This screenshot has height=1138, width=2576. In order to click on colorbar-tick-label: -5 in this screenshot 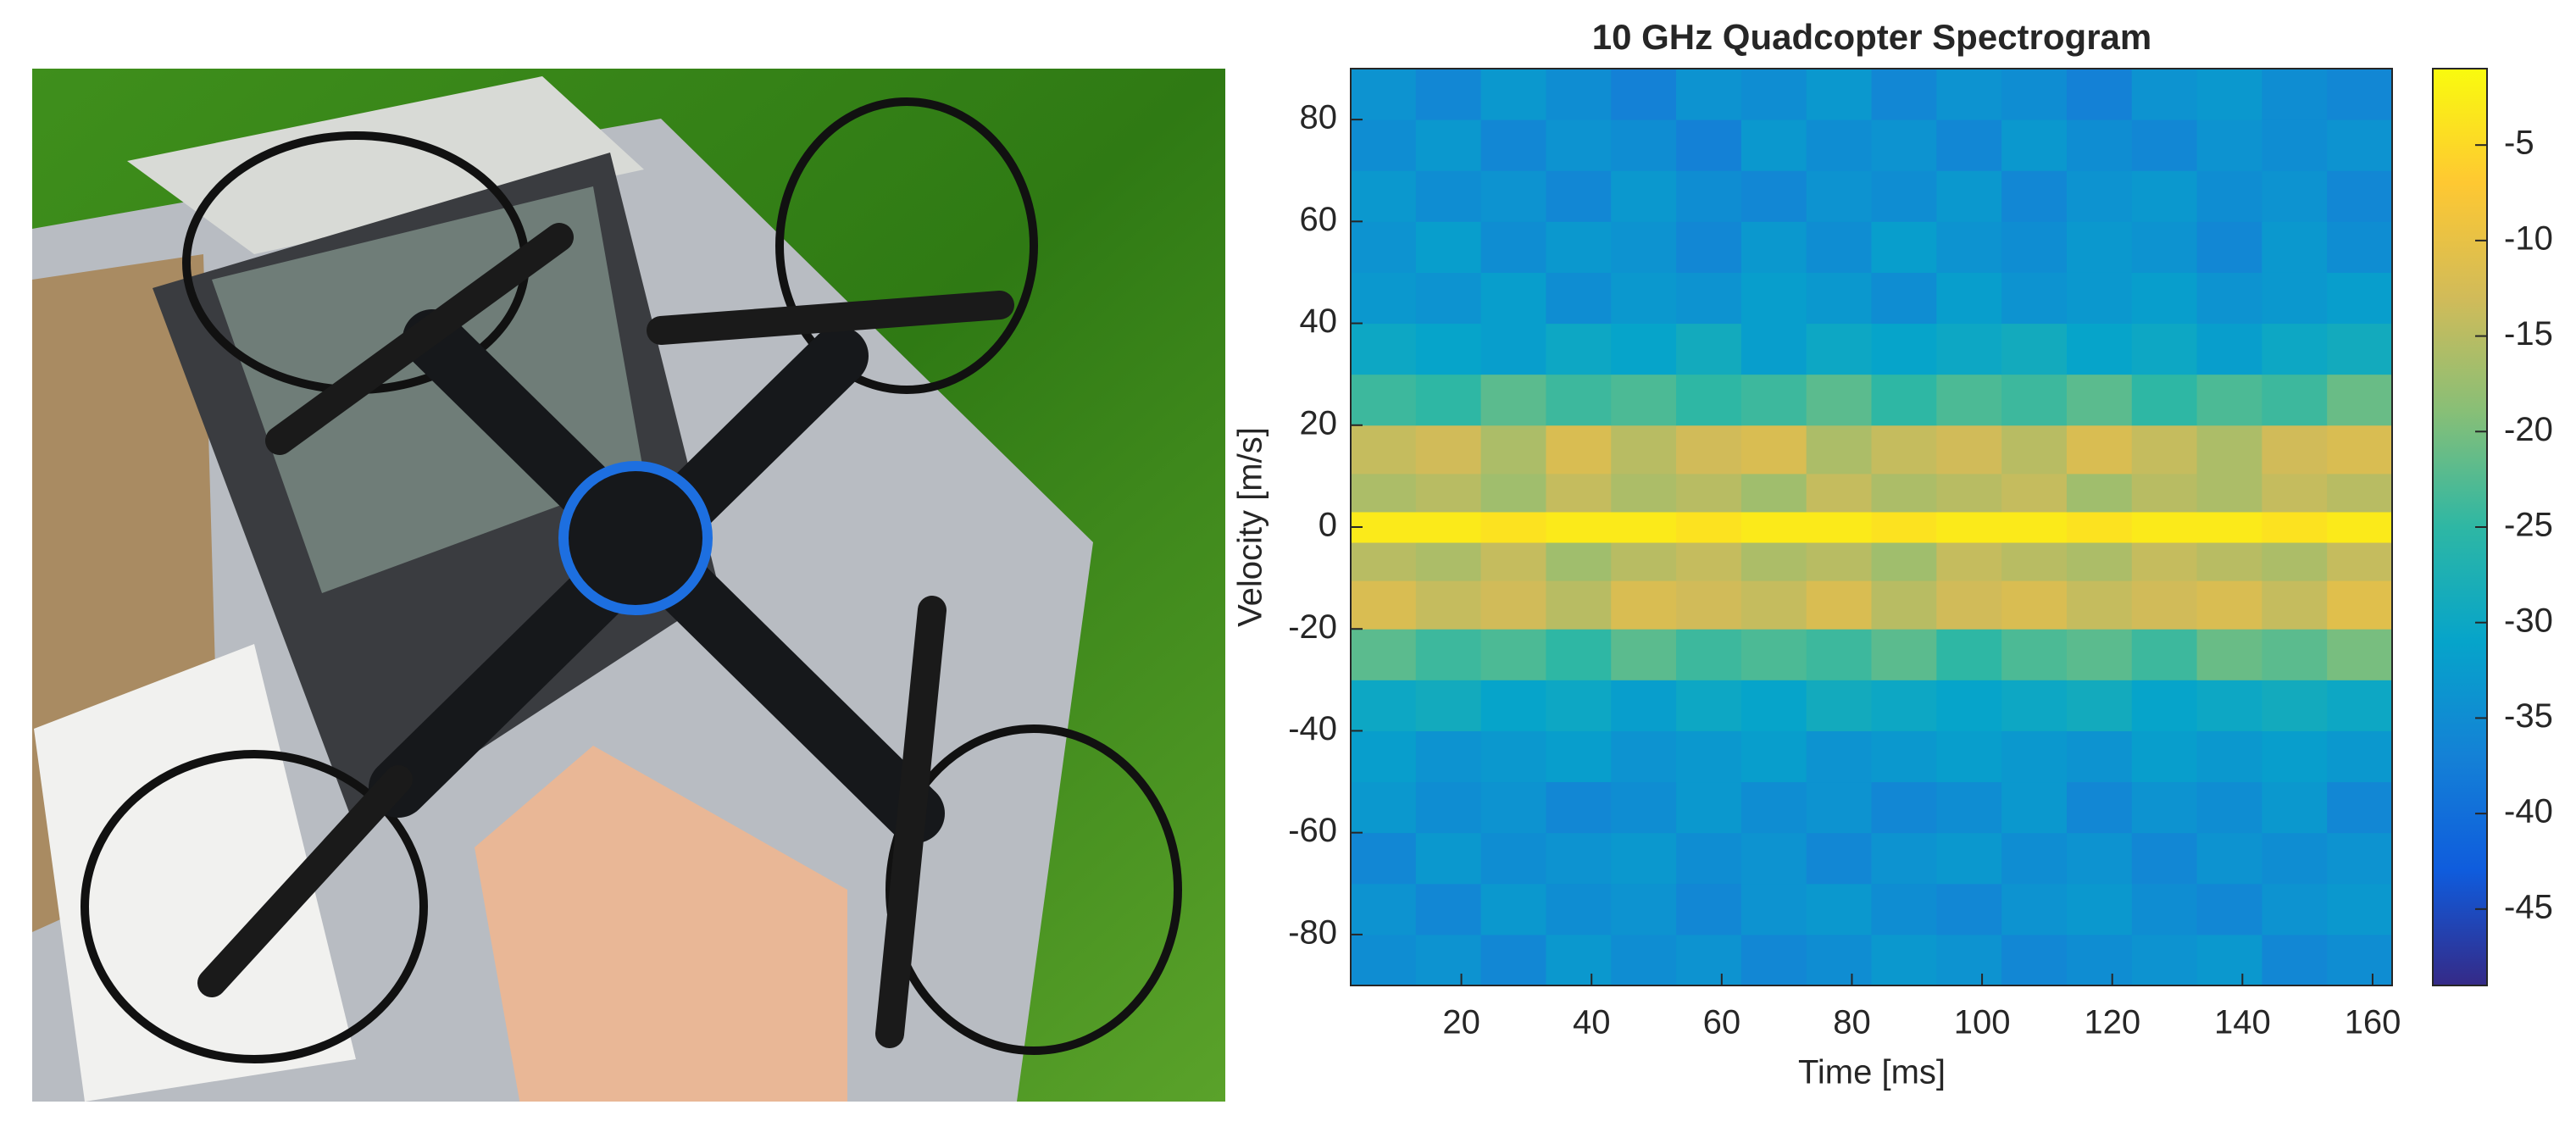, I will do `click(2519, 143)`.